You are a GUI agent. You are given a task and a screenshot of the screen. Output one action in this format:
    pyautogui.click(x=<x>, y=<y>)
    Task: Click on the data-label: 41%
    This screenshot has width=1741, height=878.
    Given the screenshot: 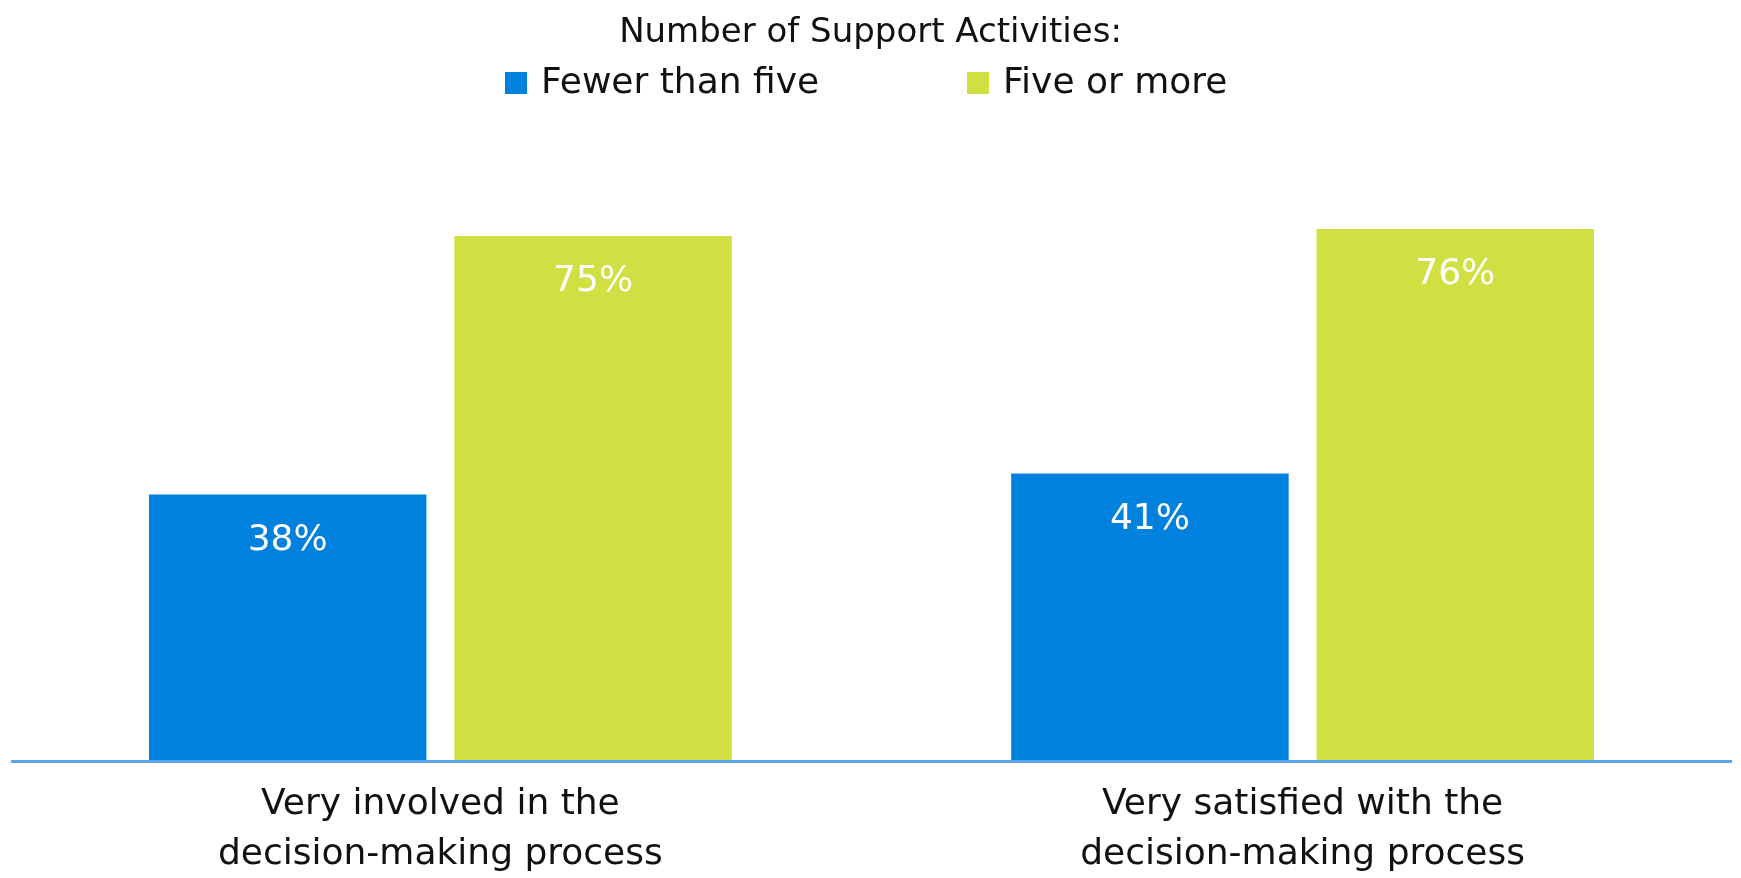 What is the action you would take?
    pyautogui.click(x=1149, y=516)
    